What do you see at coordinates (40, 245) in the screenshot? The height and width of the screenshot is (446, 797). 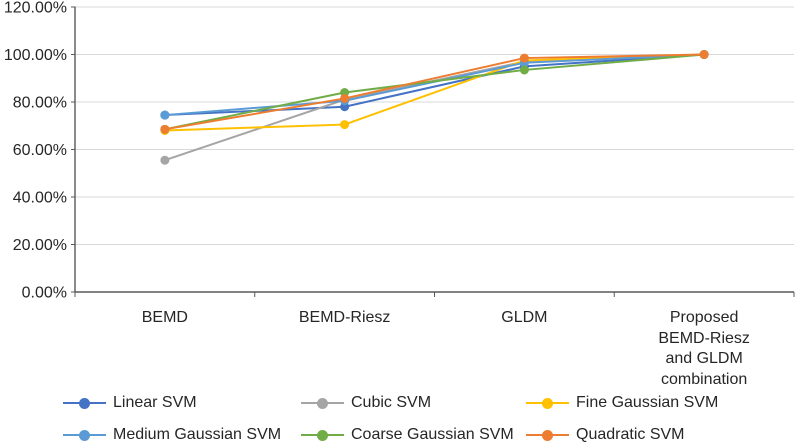 I see `y-tick-label: 20.00%` at bounding box center [40, 245].